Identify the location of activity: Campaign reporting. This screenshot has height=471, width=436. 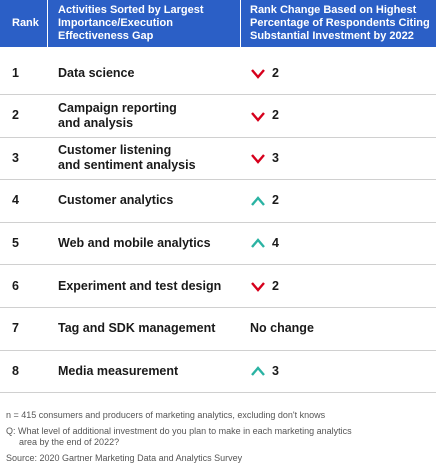
(117, 107).